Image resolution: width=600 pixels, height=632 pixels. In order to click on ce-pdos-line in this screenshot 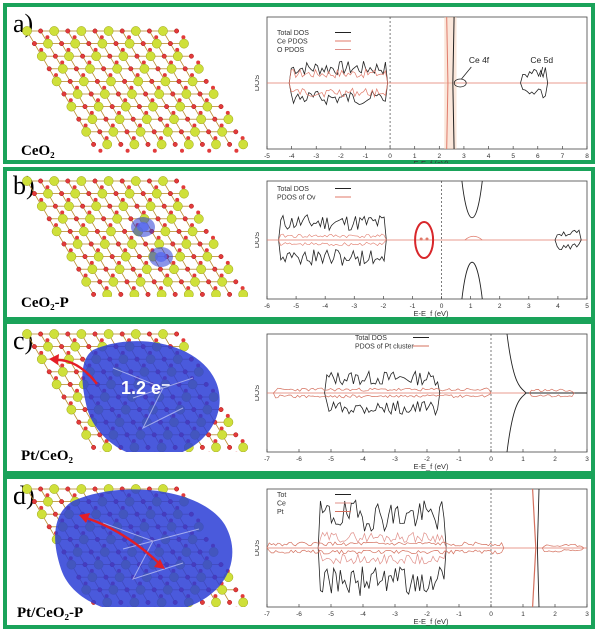, I will do `click(382, 556)`.